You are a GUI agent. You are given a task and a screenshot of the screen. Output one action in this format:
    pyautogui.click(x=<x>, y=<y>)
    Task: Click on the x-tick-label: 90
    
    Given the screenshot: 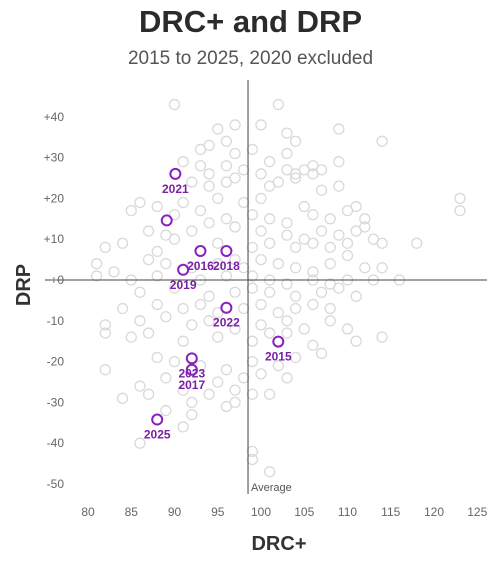 What is the action you would take?
    pyautogui.click(x=175, y=512)
    